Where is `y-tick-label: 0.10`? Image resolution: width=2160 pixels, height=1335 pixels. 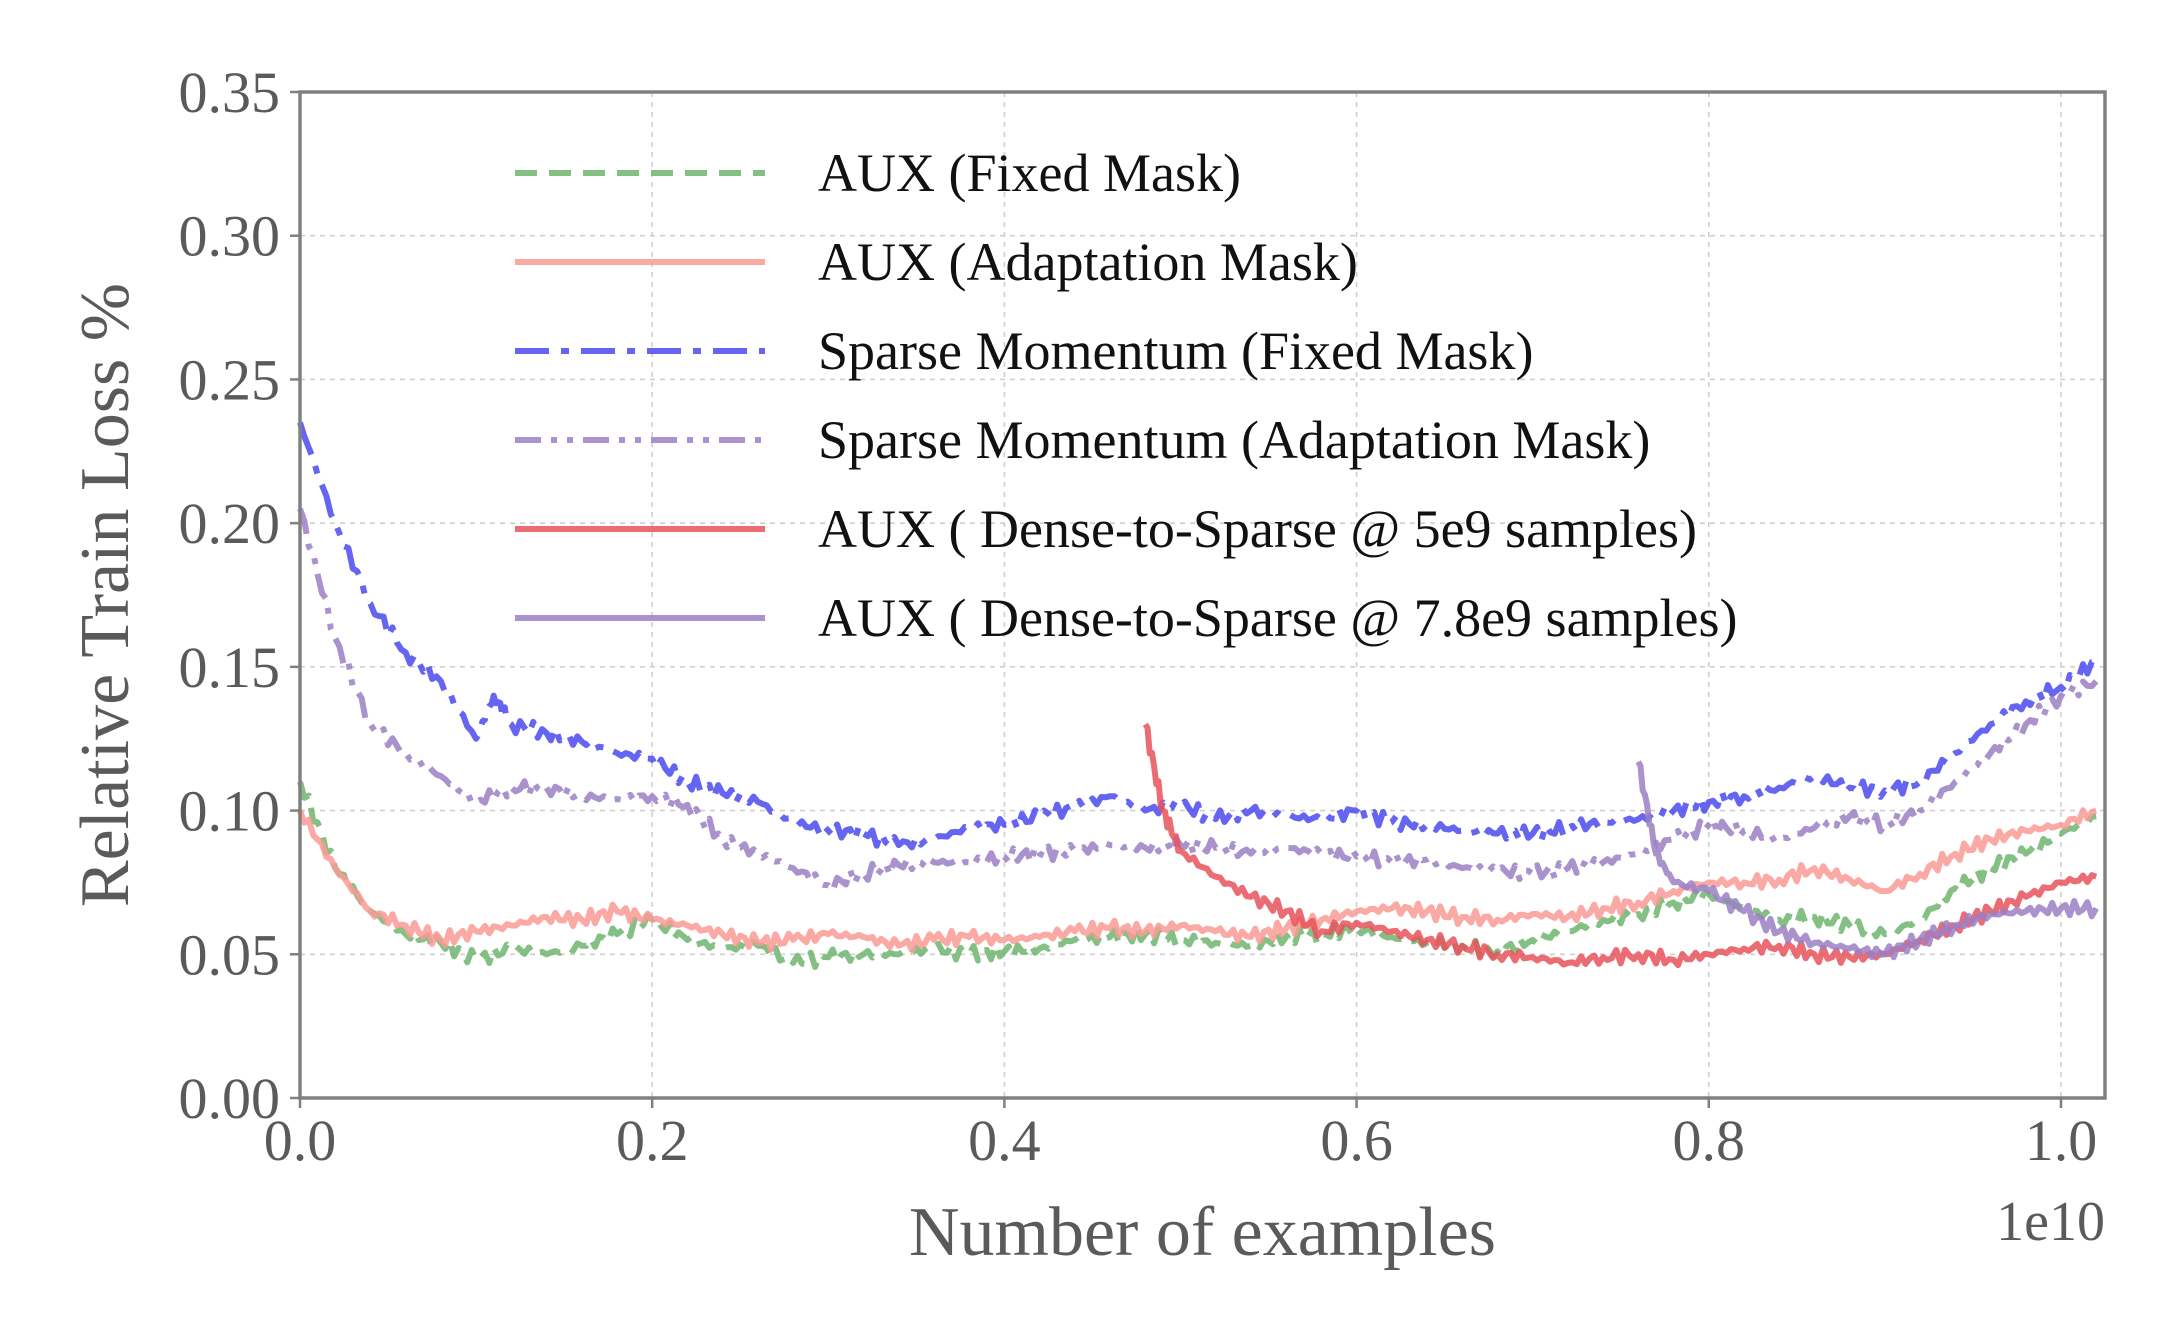 y-tick-label: 0.10 is located at coordinates (230, 811).